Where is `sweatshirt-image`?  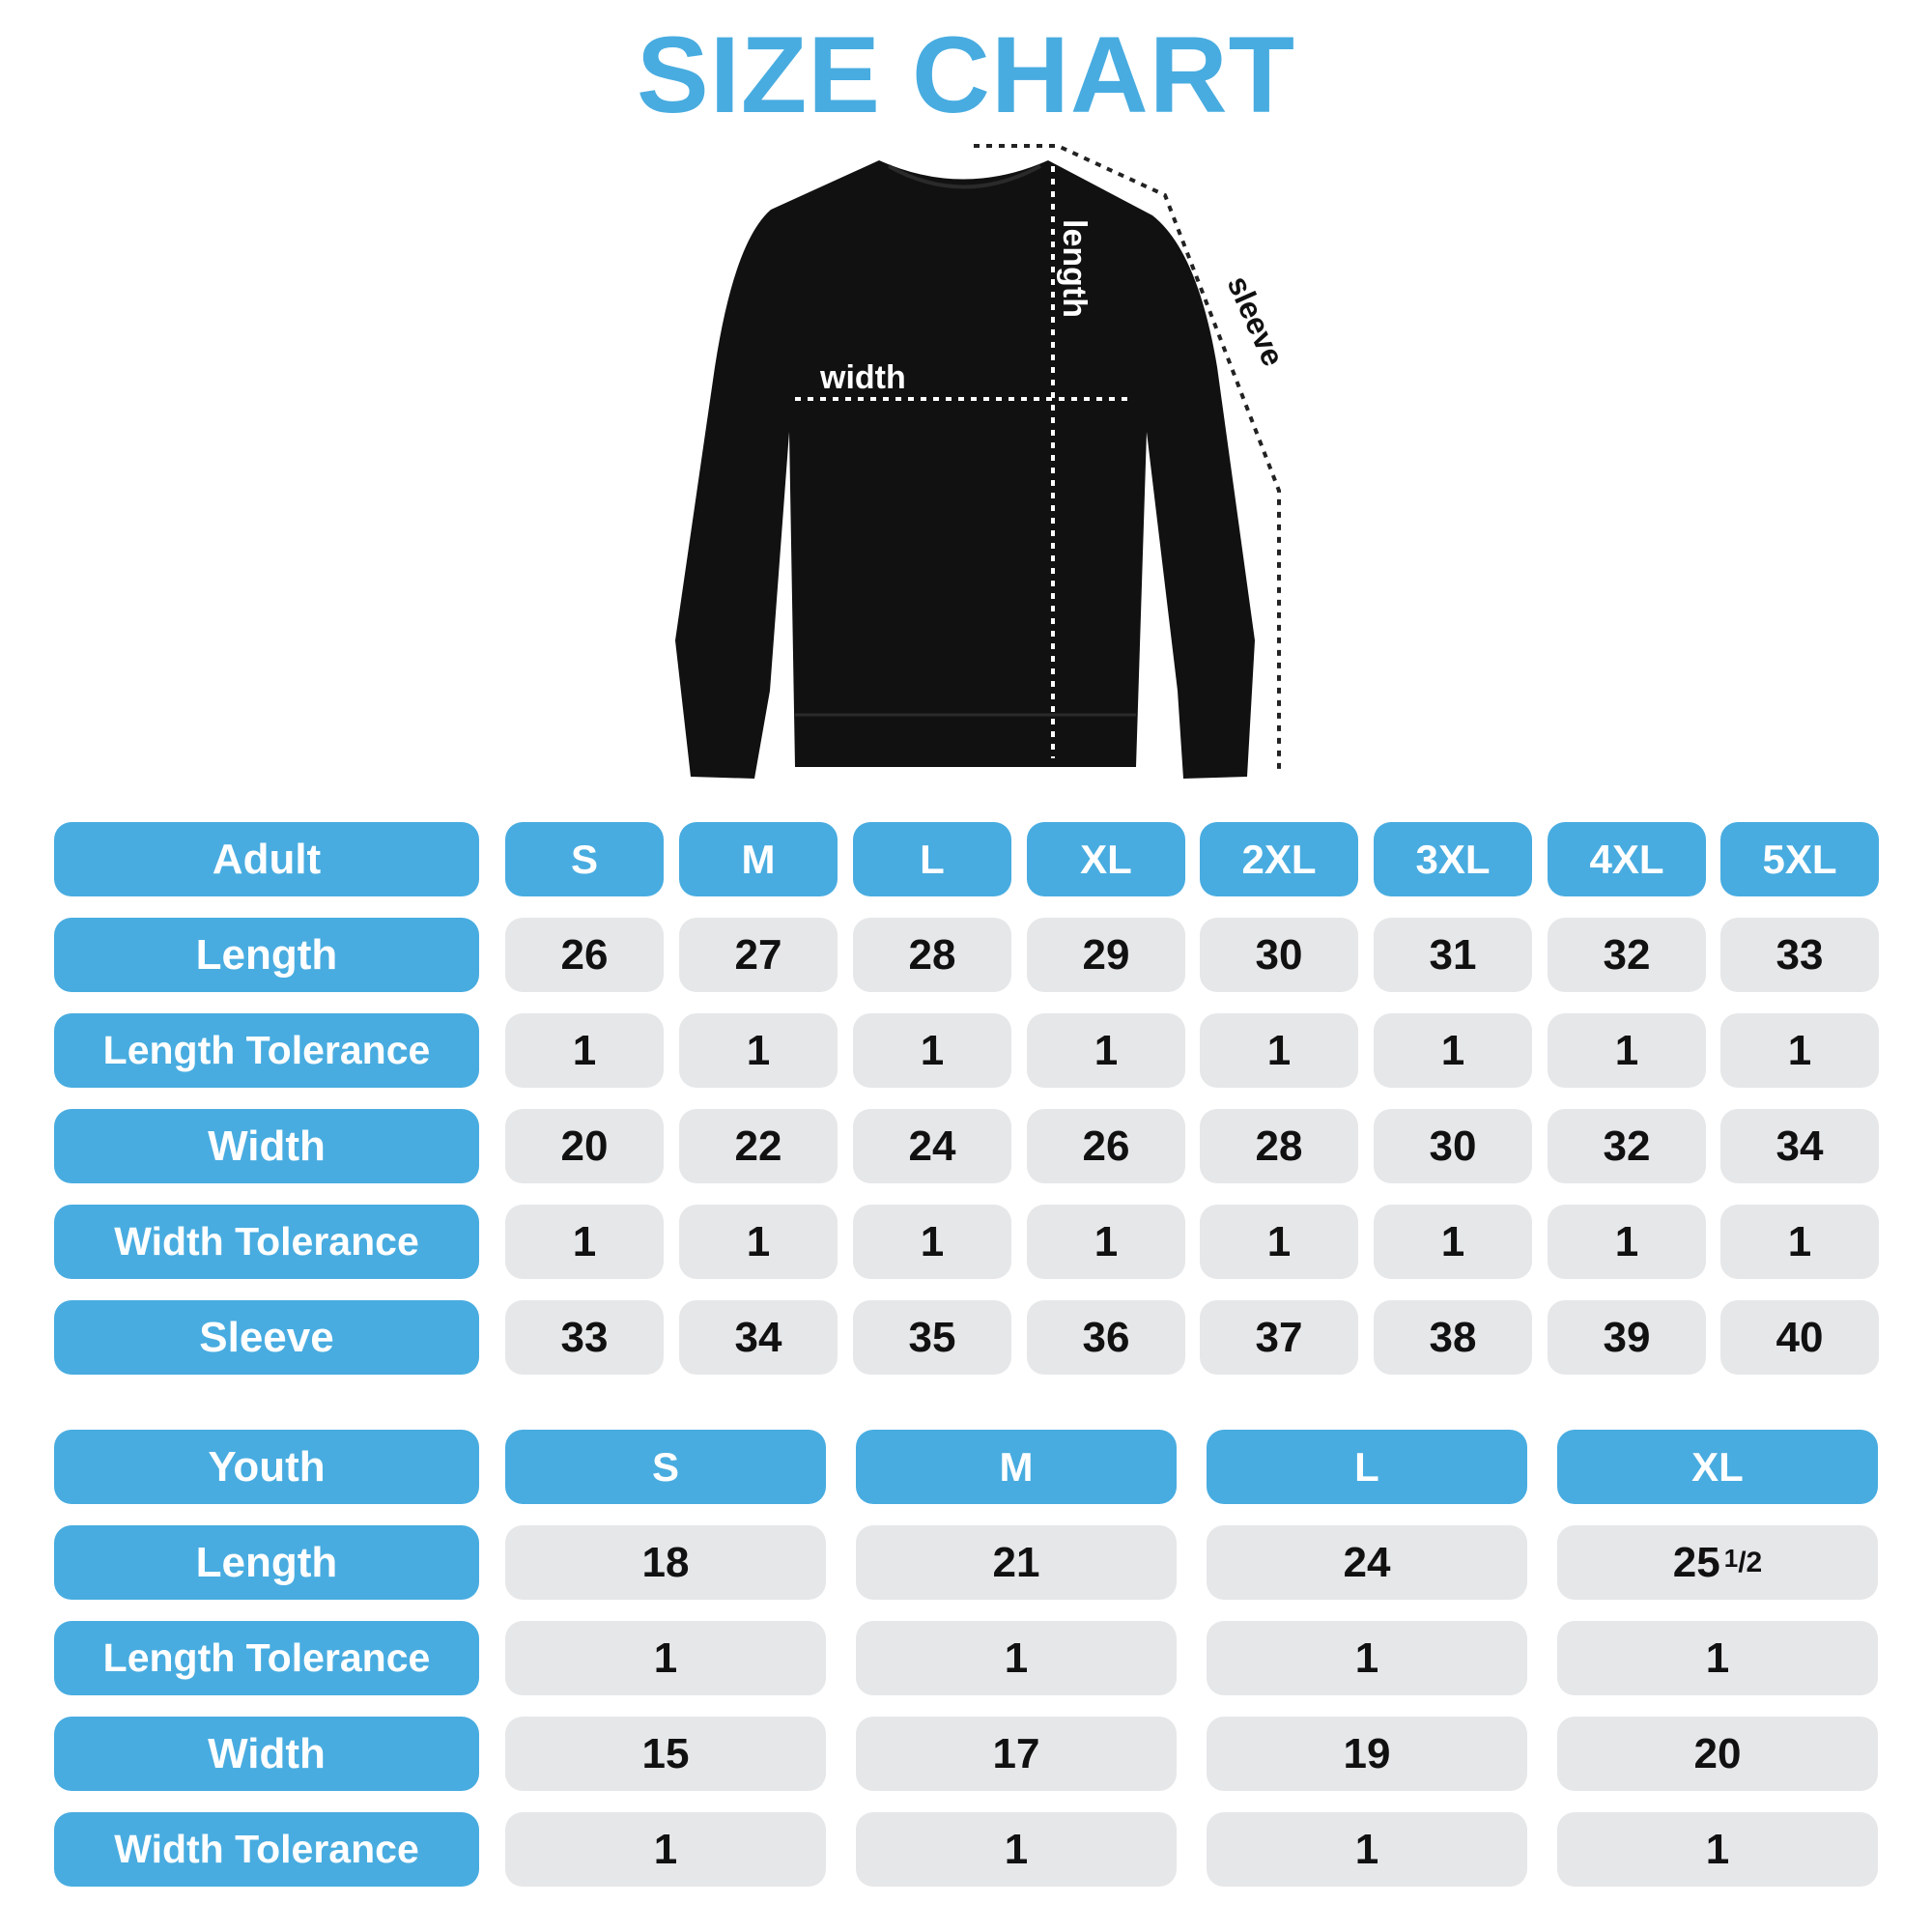
sweatshirt-image is located at coordinates (965, 469).